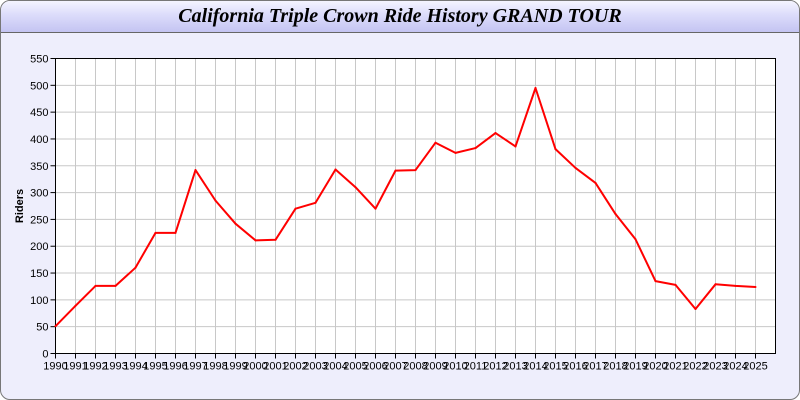 The image size is (800, 400). What do you see at coordinates (695, 367) in the screenshot?
I see `x-tick-label: 2022` at bounding box center [695, 367].